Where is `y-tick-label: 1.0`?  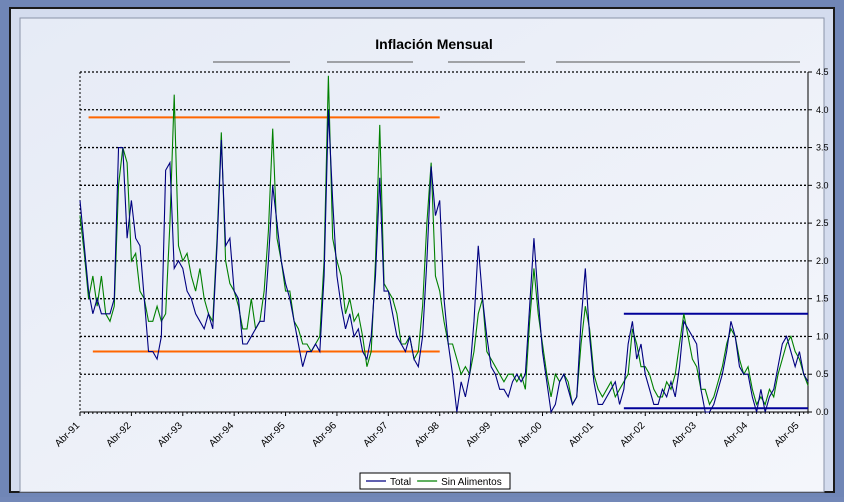
y-tick-label: 1.0 is located at coordinates (822, 336).